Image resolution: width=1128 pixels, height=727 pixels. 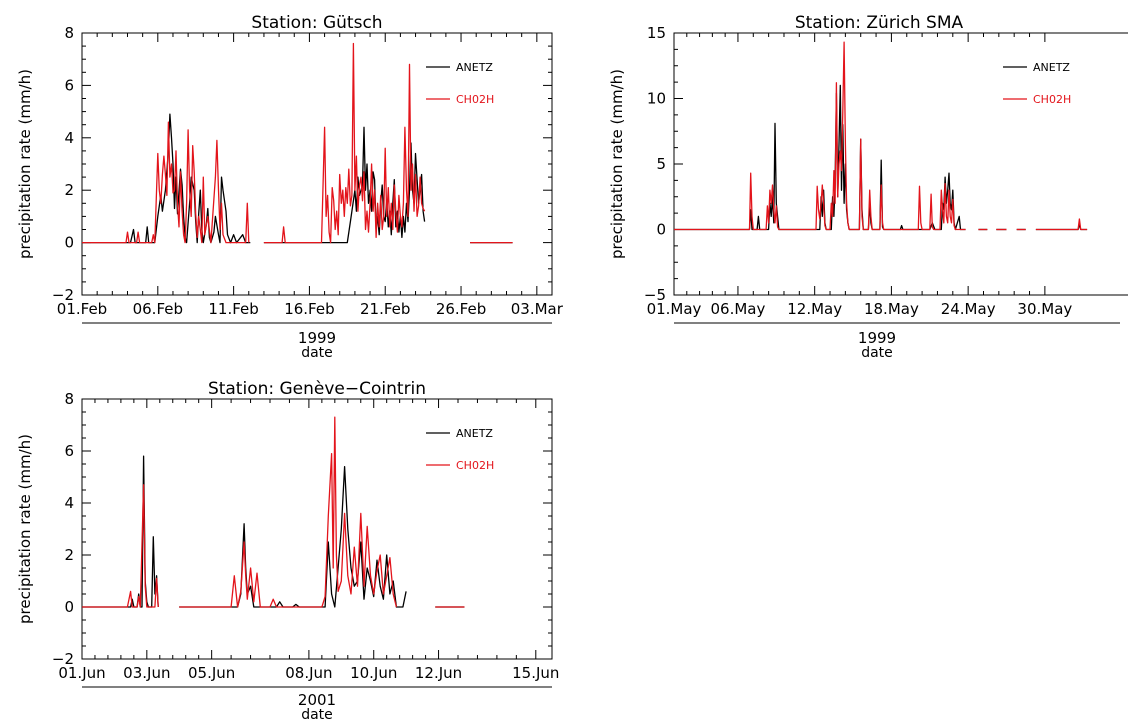 What do you see at coordinates (438, 673) in the screenshot?
I see `x-tick-label: 12.Jun` at bounding box center [438, 673].